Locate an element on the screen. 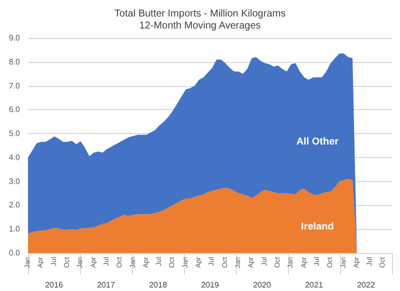  y-tick-label: 1.0 is located at coordinates (14, 229).